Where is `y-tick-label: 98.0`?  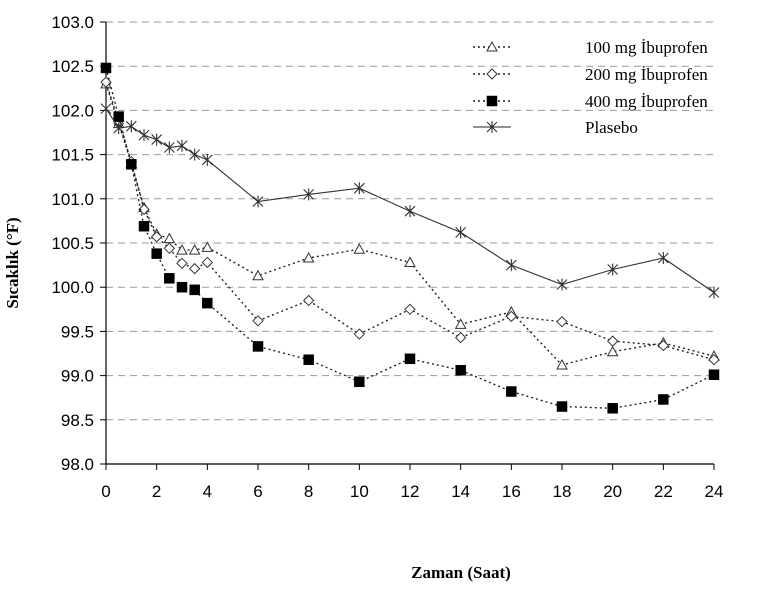
y-tick-label: 98.0 is located at coordinates (77, 464).